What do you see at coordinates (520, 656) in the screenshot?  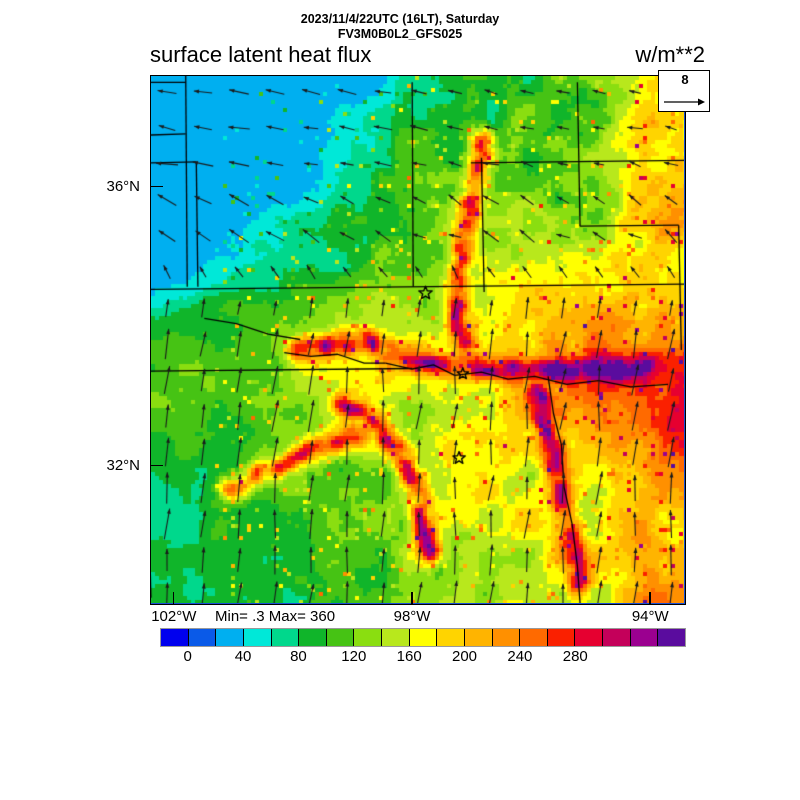 I see `colorbar-tick-label: 240` at bounding box center [520, 656].